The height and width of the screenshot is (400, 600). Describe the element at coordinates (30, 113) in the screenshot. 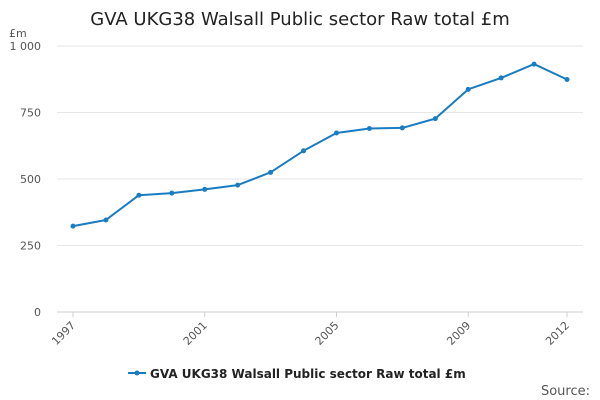

I see `y-tick-label: 750` at that location.